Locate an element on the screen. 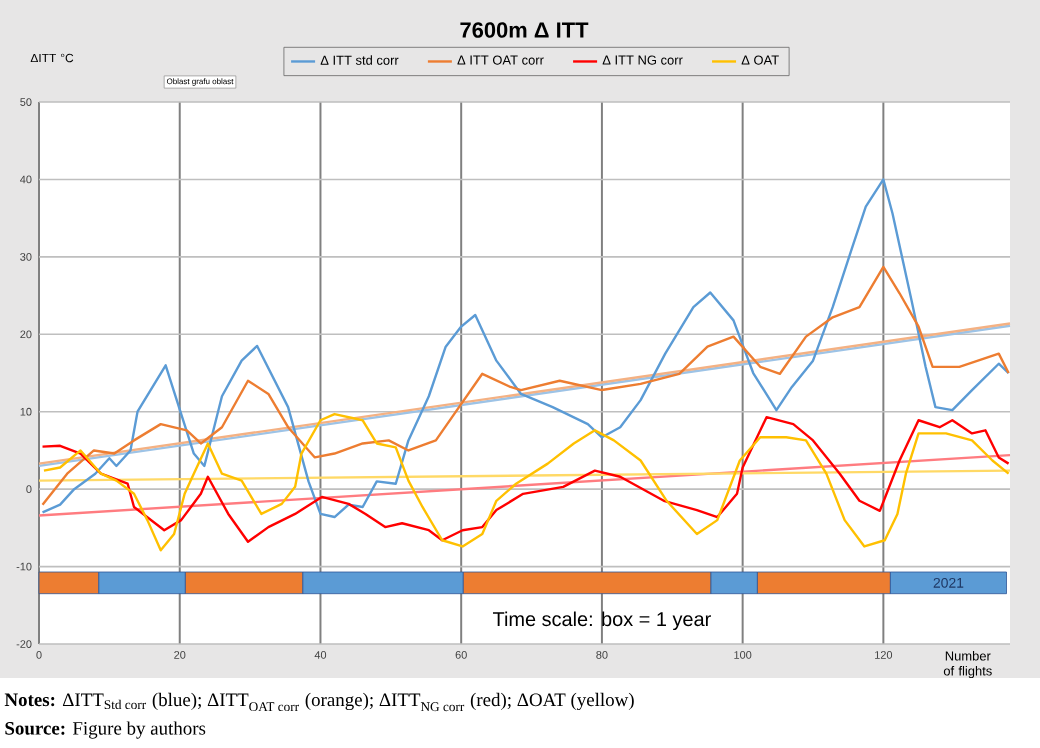  text: $\text{\textbf{Notes:} ΔITT}_{\text{Std corr}}\text{ (blue); ΔITT}_{\text{OAT corr}}\text{ (orange); ΔITT}_{\text{NG corr}}\text{ (red); ΔOAT (yellow)}$ is located at coordinates (319, 702).